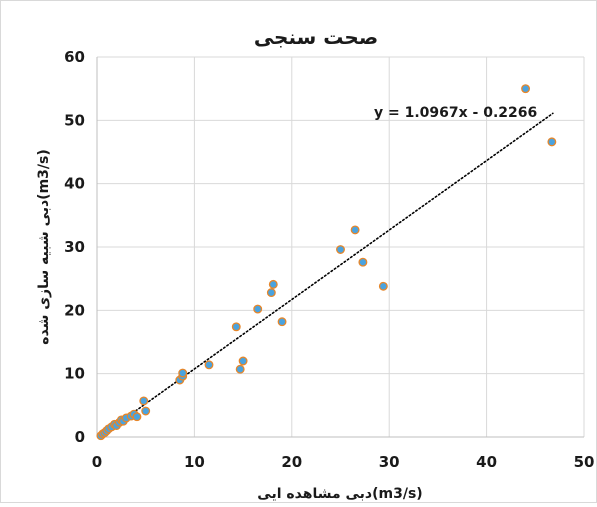 This screenshot has height=507, width=597. What do you see at coordinates (455, 113) in the screenshot?
I see `trendline-equation: y = 1.0967x - 0.2266` at bounding box center [455, 113].